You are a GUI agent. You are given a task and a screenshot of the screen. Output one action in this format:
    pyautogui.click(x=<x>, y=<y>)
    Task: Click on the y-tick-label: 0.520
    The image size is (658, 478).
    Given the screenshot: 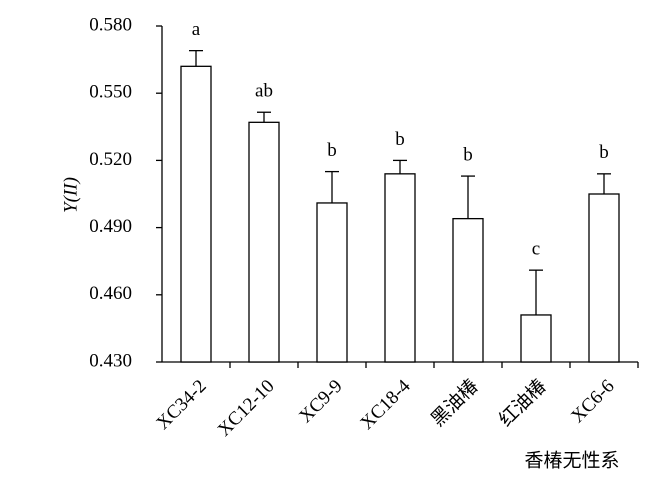 What is the action you would take?
    pyautogui.click(x=110, y=159)
    